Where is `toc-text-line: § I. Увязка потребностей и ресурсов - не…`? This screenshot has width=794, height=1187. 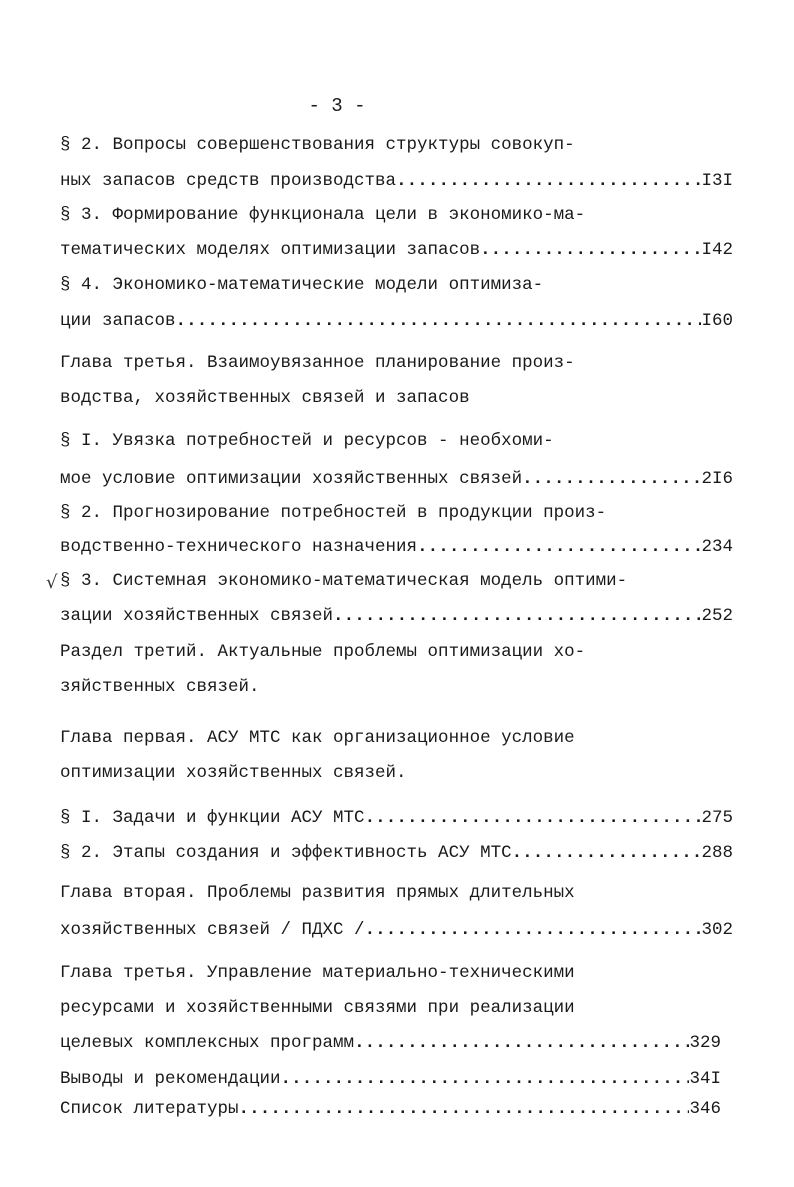 toc-text-line: § I. Увязка потребностей и ресурсов - не… is located at coordinates (396, 441).